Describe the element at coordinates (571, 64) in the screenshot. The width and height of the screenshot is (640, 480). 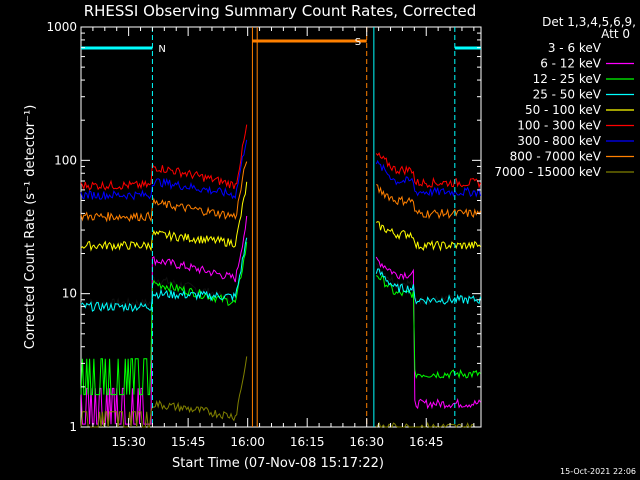
I see `legend-entry-label: 6 - 12 keV` at that location.